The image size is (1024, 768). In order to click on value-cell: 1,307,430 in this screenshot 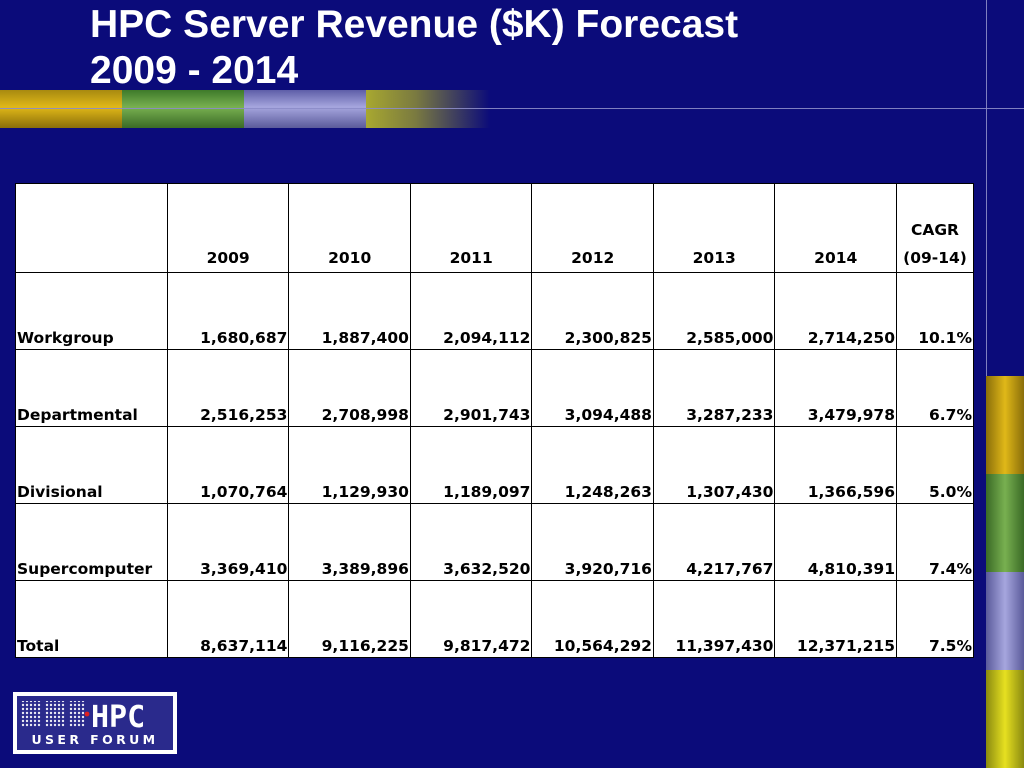, I will do `click(714, 465)`.